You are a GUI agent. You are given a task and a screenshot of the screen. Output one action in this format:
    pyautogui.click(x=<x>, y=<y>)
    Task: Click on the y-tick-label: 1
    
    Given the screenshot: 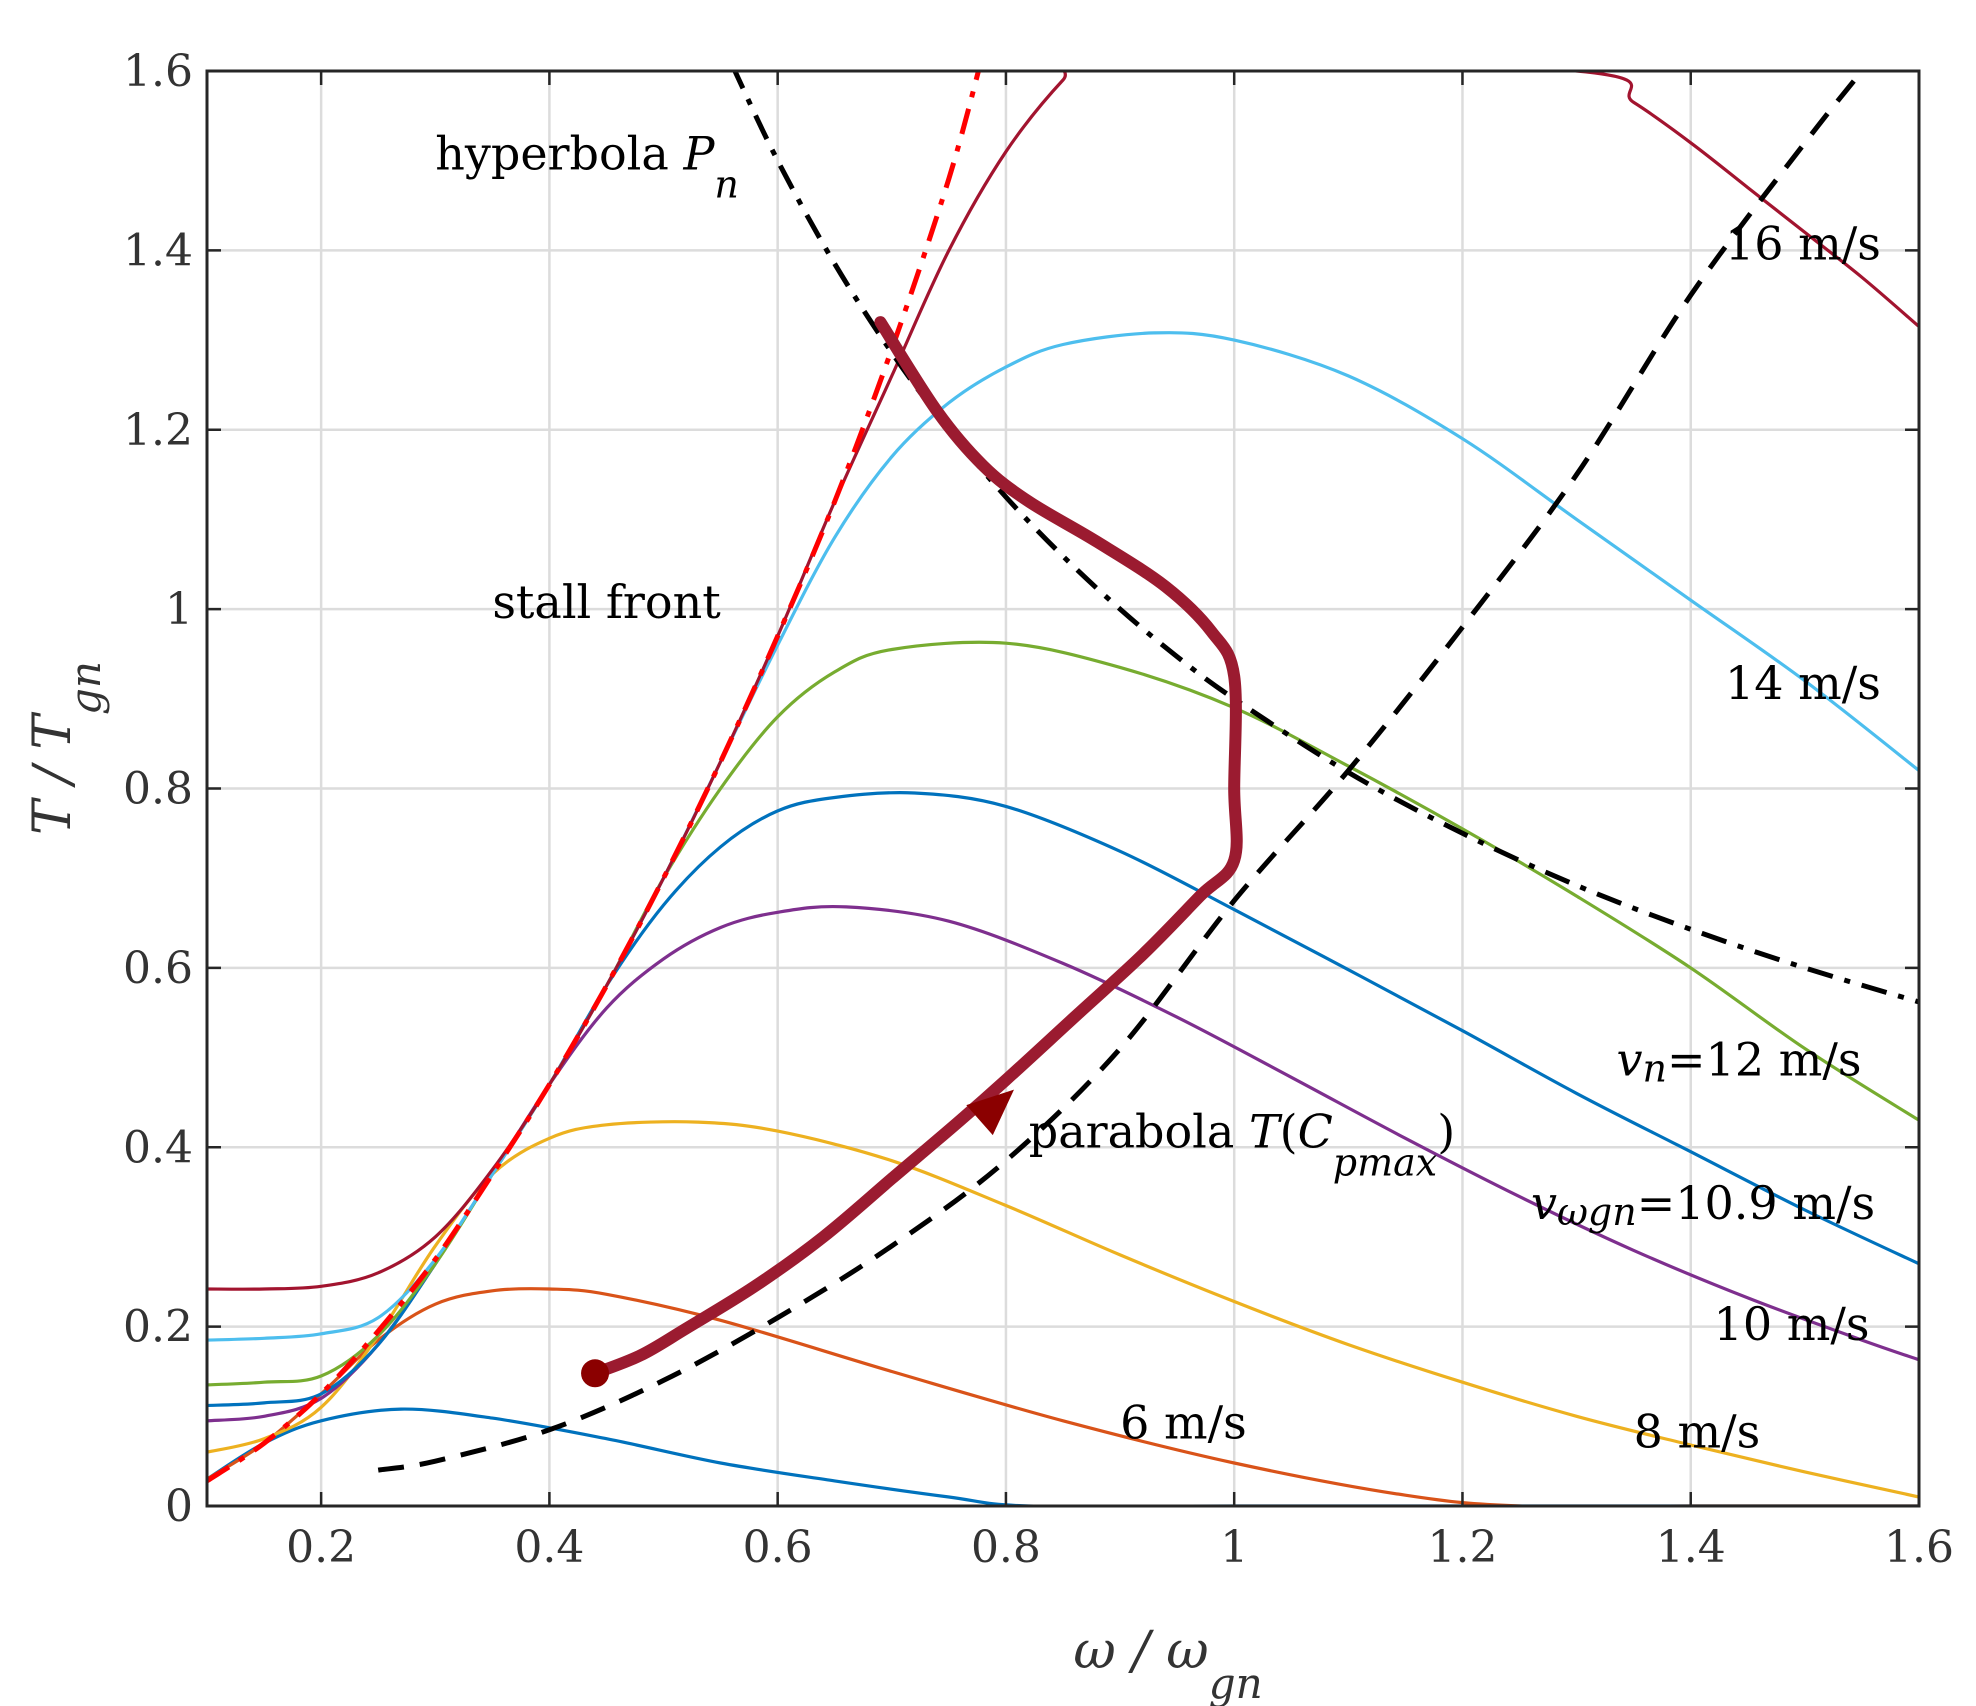 What is the action you would take?
    pyautogui.click(x=179, y=609)
    